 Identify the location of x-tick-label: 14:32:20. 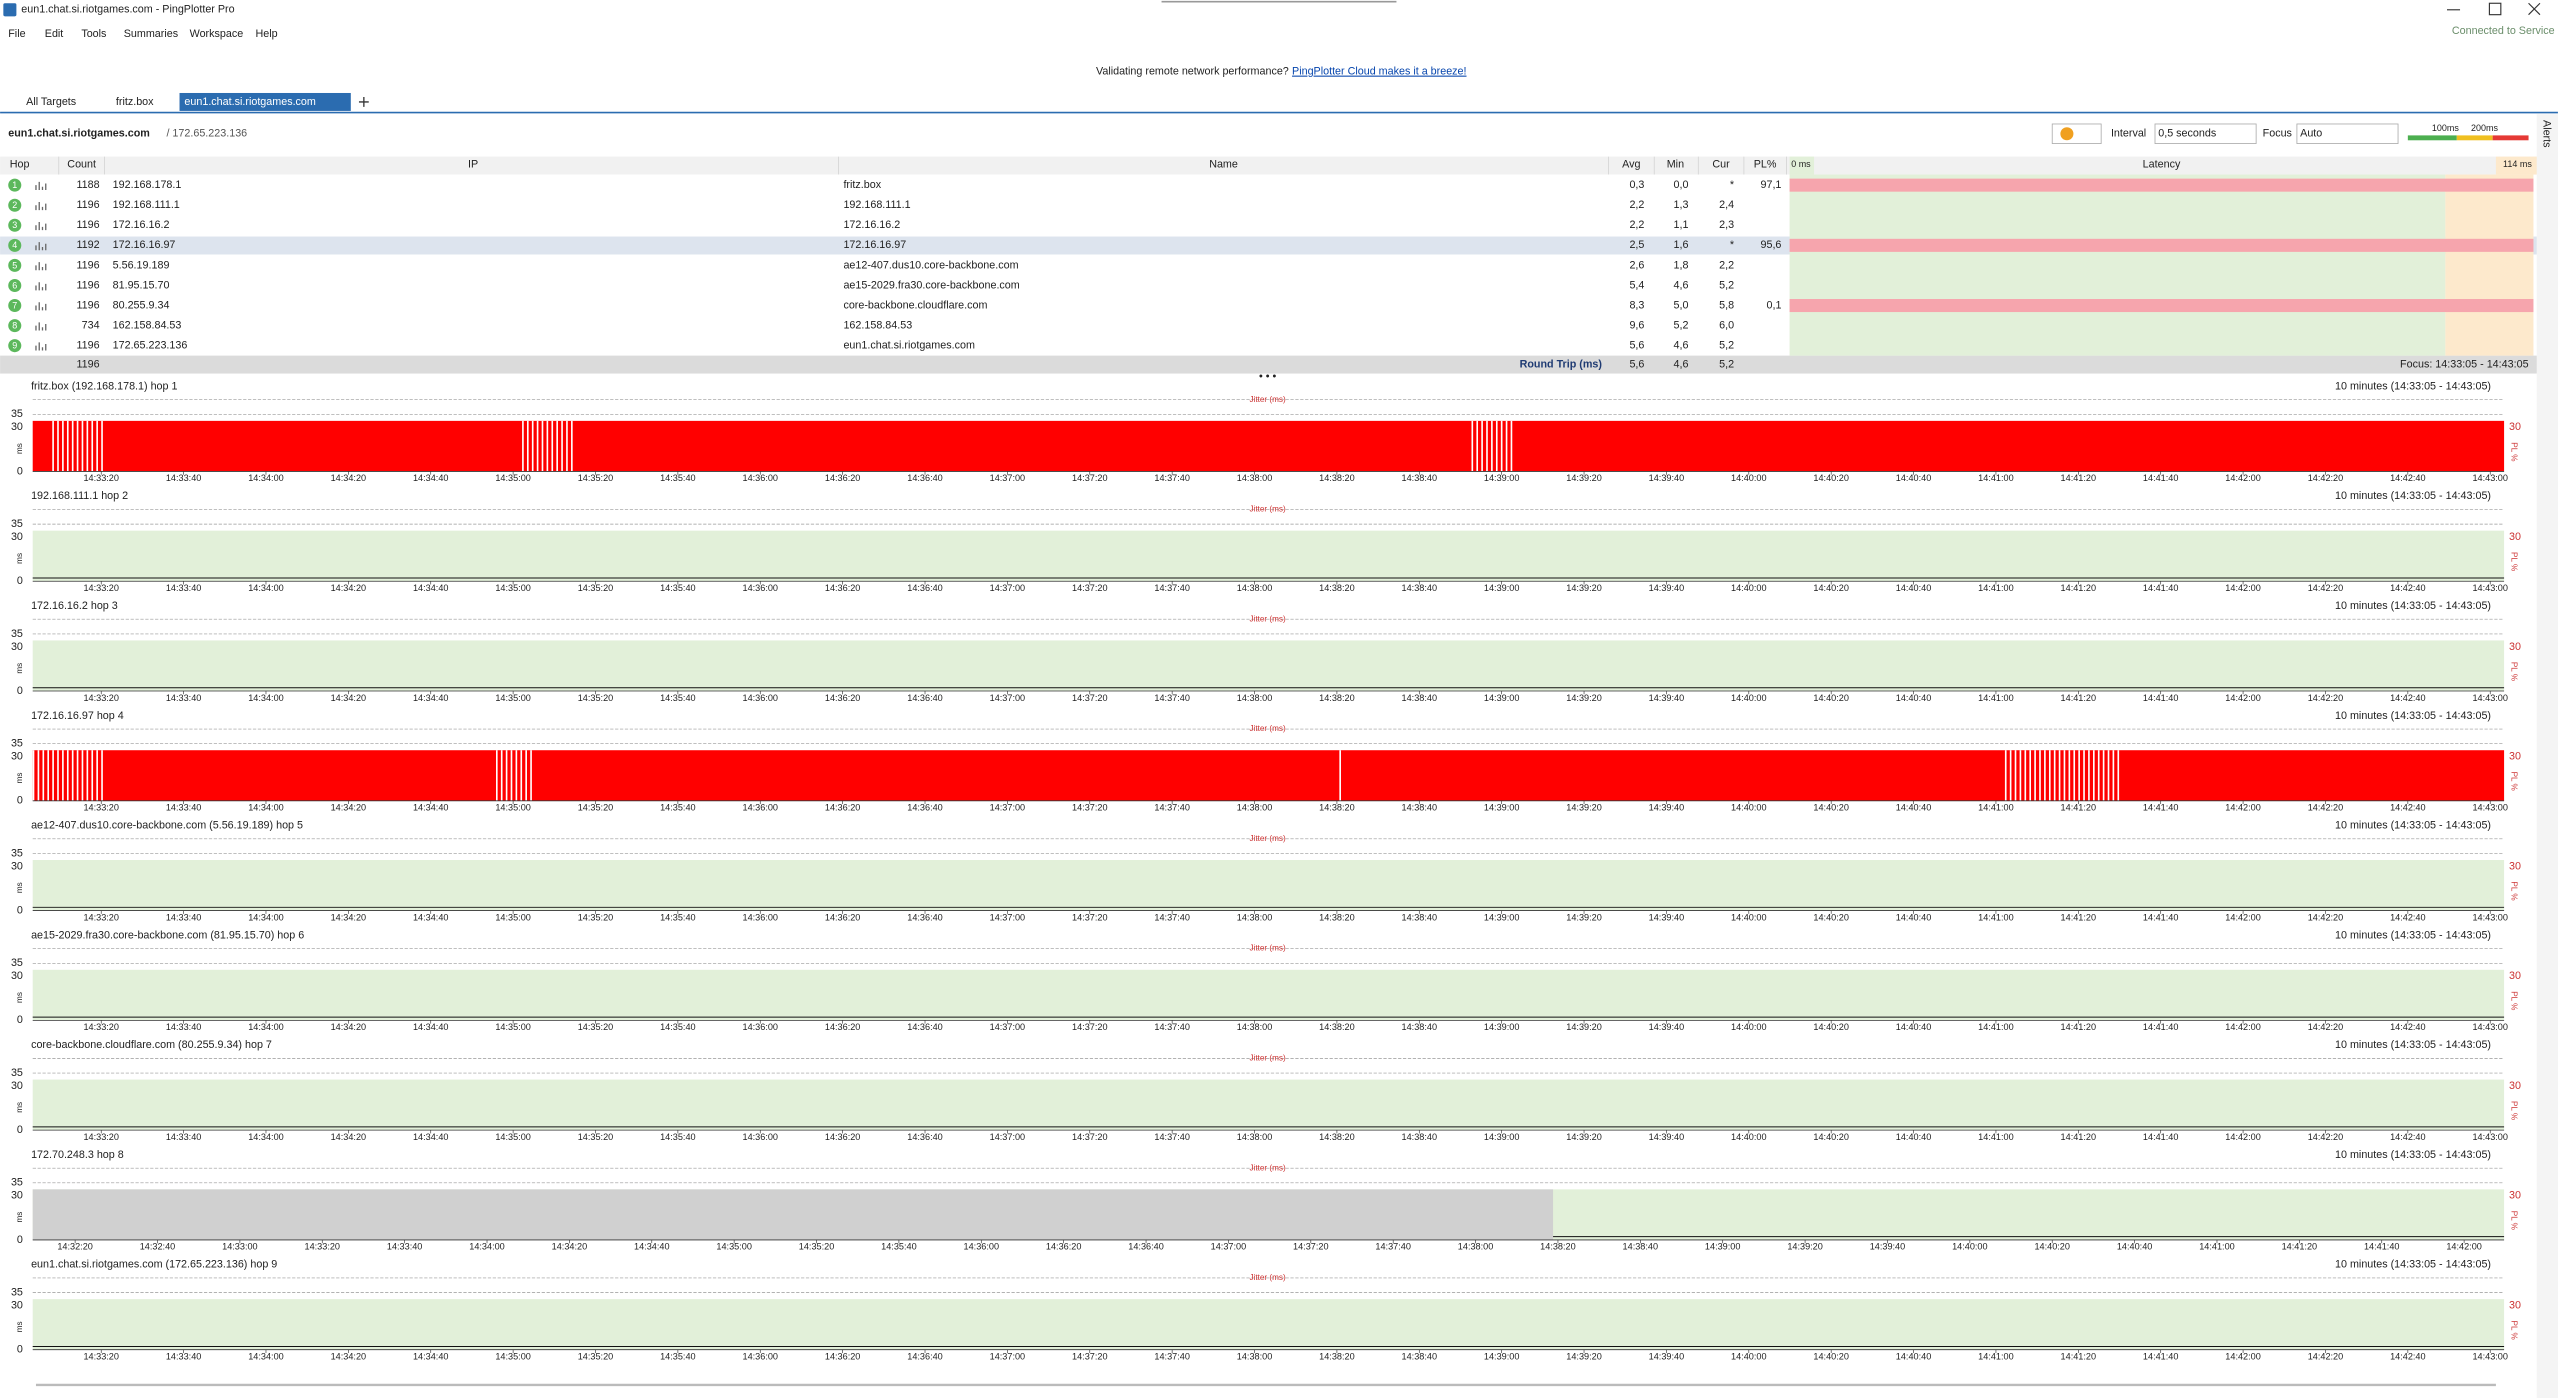
(75, 1247).